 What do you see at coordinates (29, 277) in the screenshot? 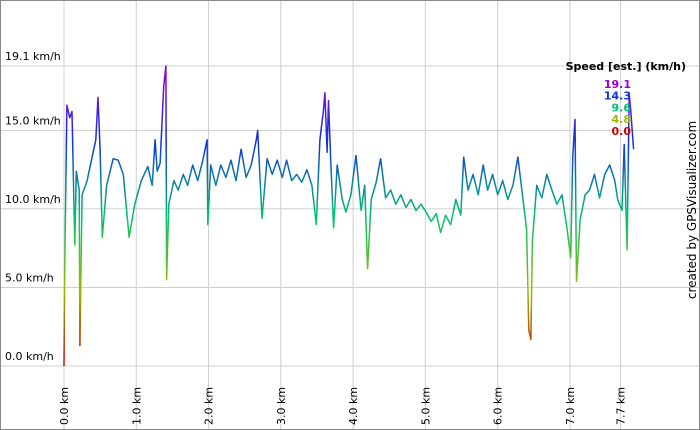
I see `y-tick-label: 5.0 km/h` at bounding box center [29, 277].